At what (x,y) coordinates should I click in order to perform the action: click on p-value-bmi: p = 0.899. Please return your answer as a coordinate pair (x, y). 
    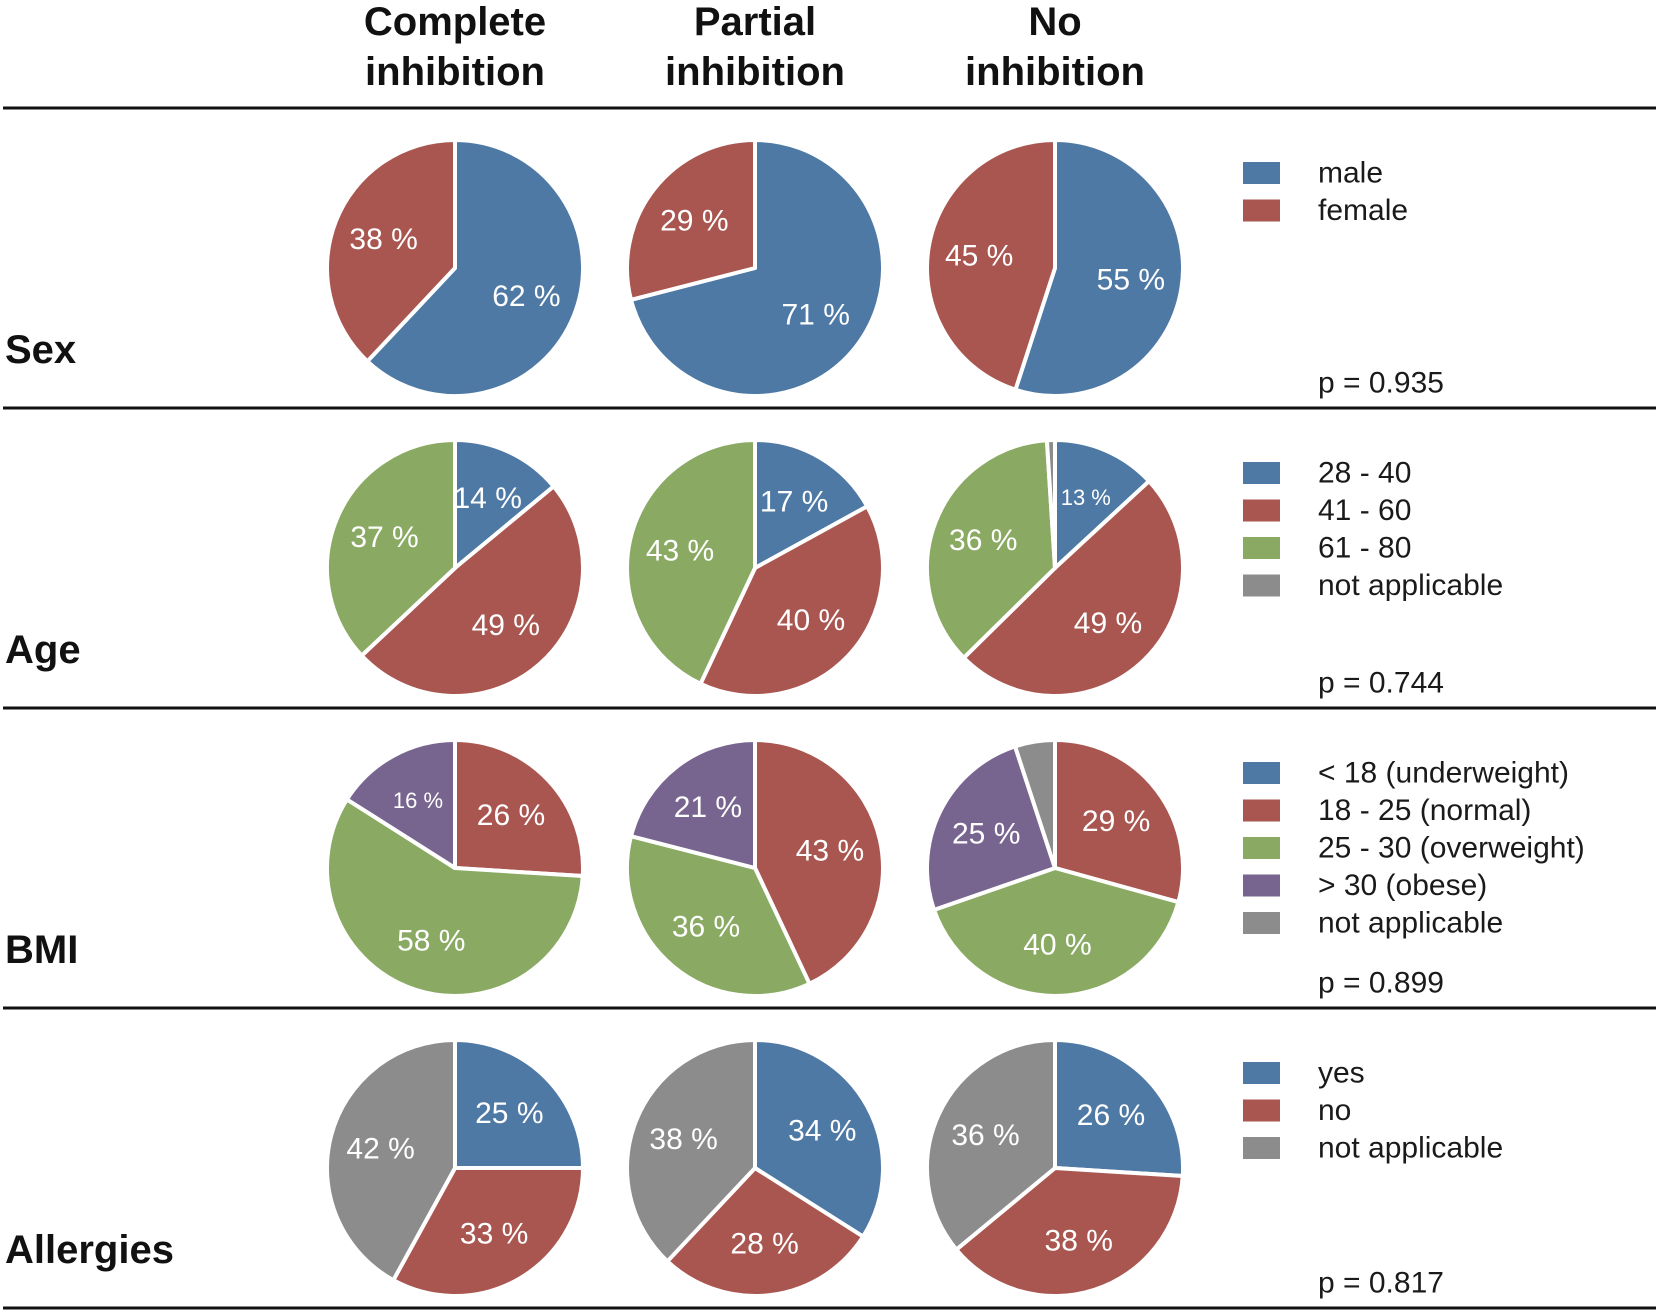
    Looking at the image, I should click on (1381, 983).